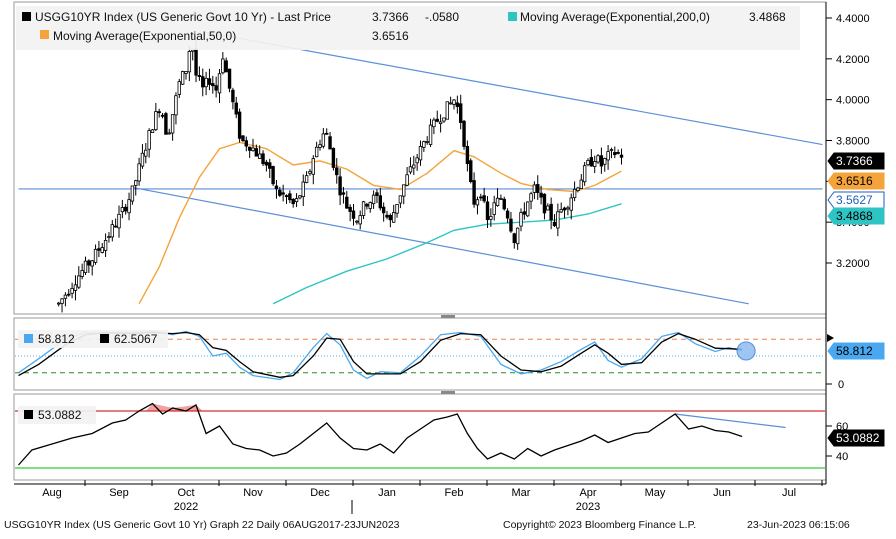  I want to click on legend-swatch-ema200, so click(512, 16).